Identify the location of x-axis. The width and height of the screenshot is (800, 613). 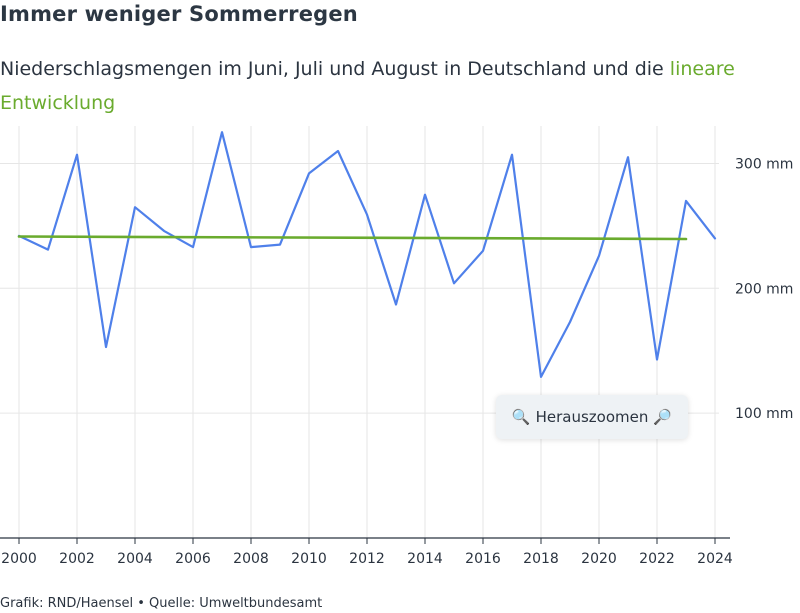
(365, 540).